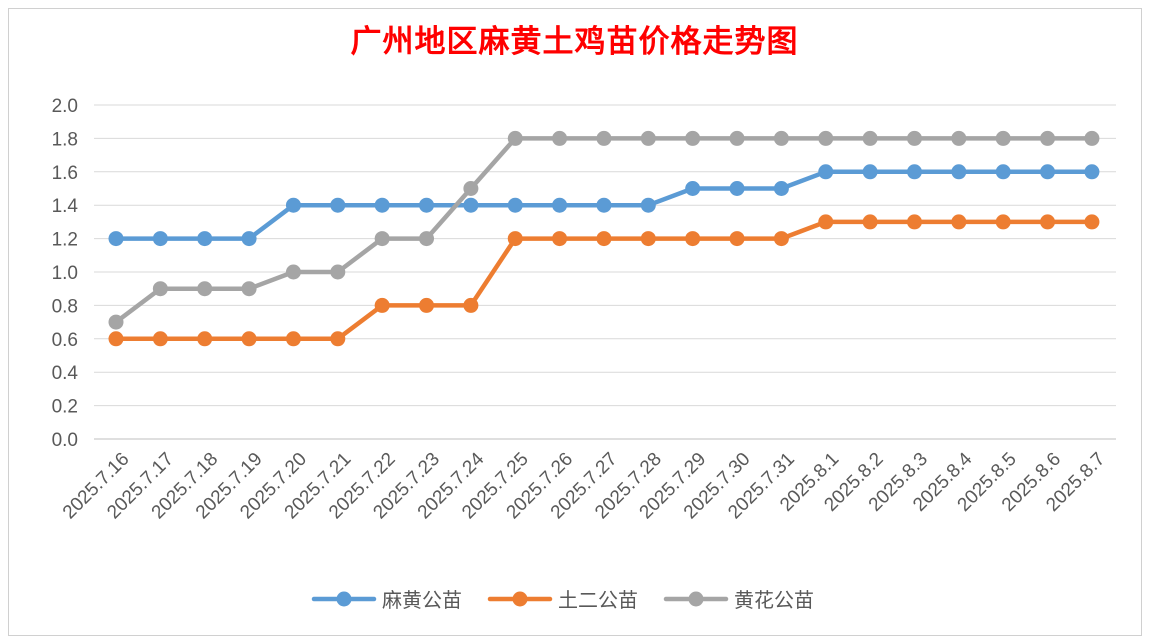 Image resolution: width=1149 pixels, height=643 pixels. What do you see at coordinates (65, 106) in the screenshot?
I see `y-tick-label: 2.0` at bounding box center [65, 106].